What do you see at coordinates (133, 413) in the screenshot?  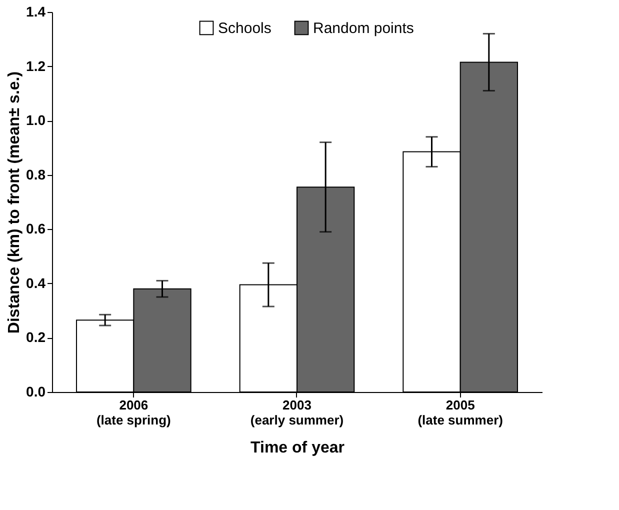 I see `x-tick-label: 2006 (late spring)` at bounding box center [133, 413].